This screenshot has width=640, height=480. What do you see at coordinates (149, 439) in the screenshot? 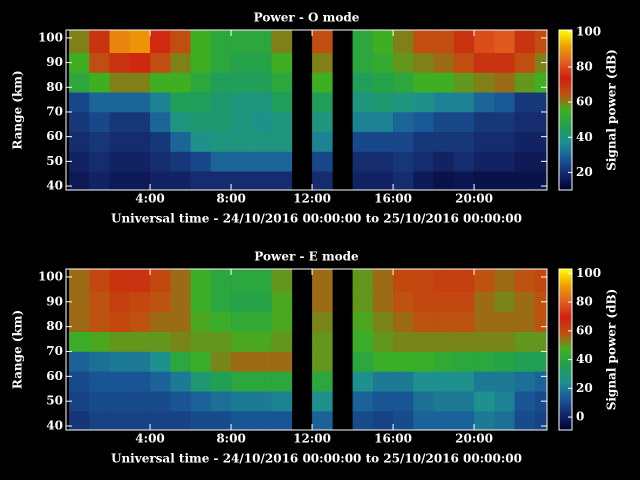
I see `x-tick-label: 4:00` at bounding box center [149, 439].